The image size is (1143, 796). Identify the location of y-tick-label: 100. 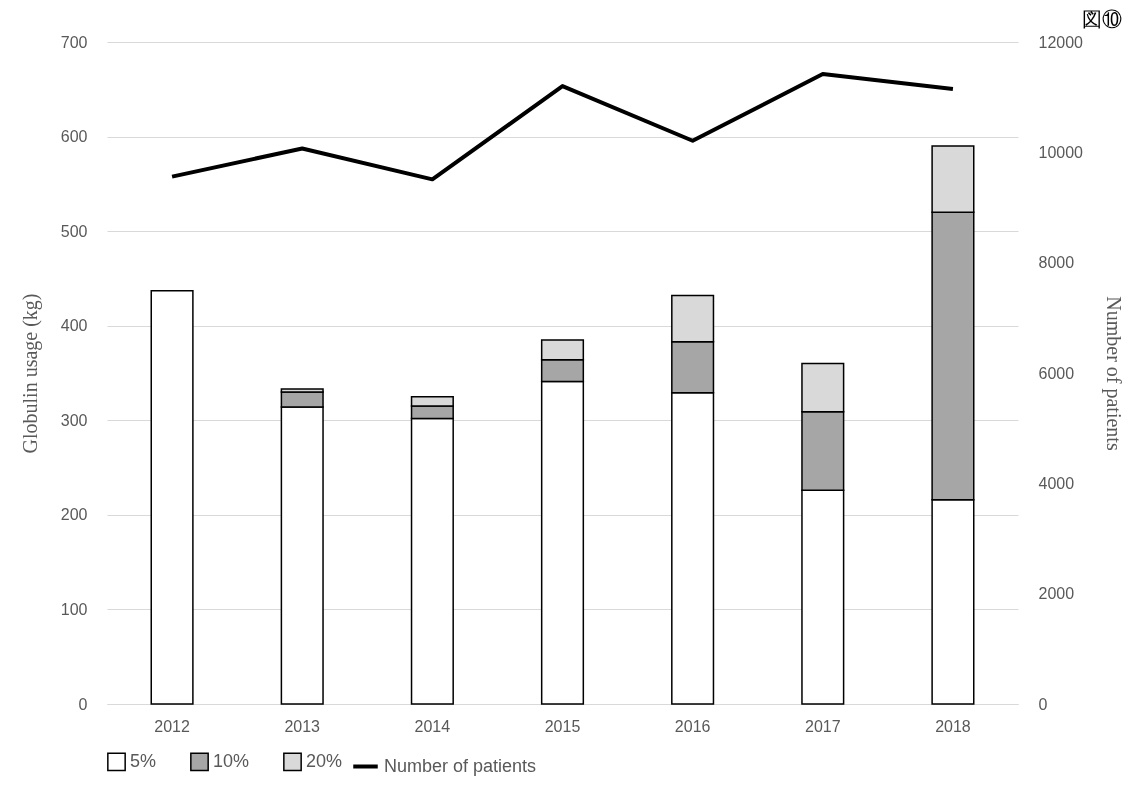
(74, 609).